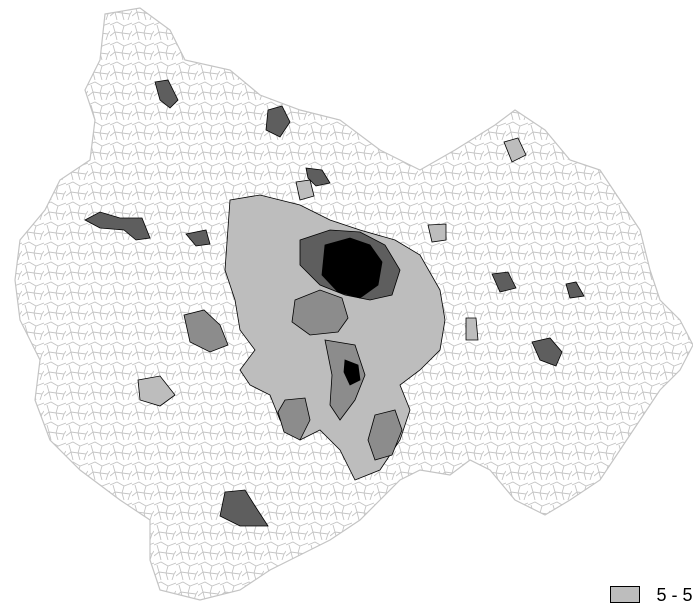  What do you see at coordinates (352, 372) in the screenshot?
I see `region-south-dark` at bounding box center [352, 372].